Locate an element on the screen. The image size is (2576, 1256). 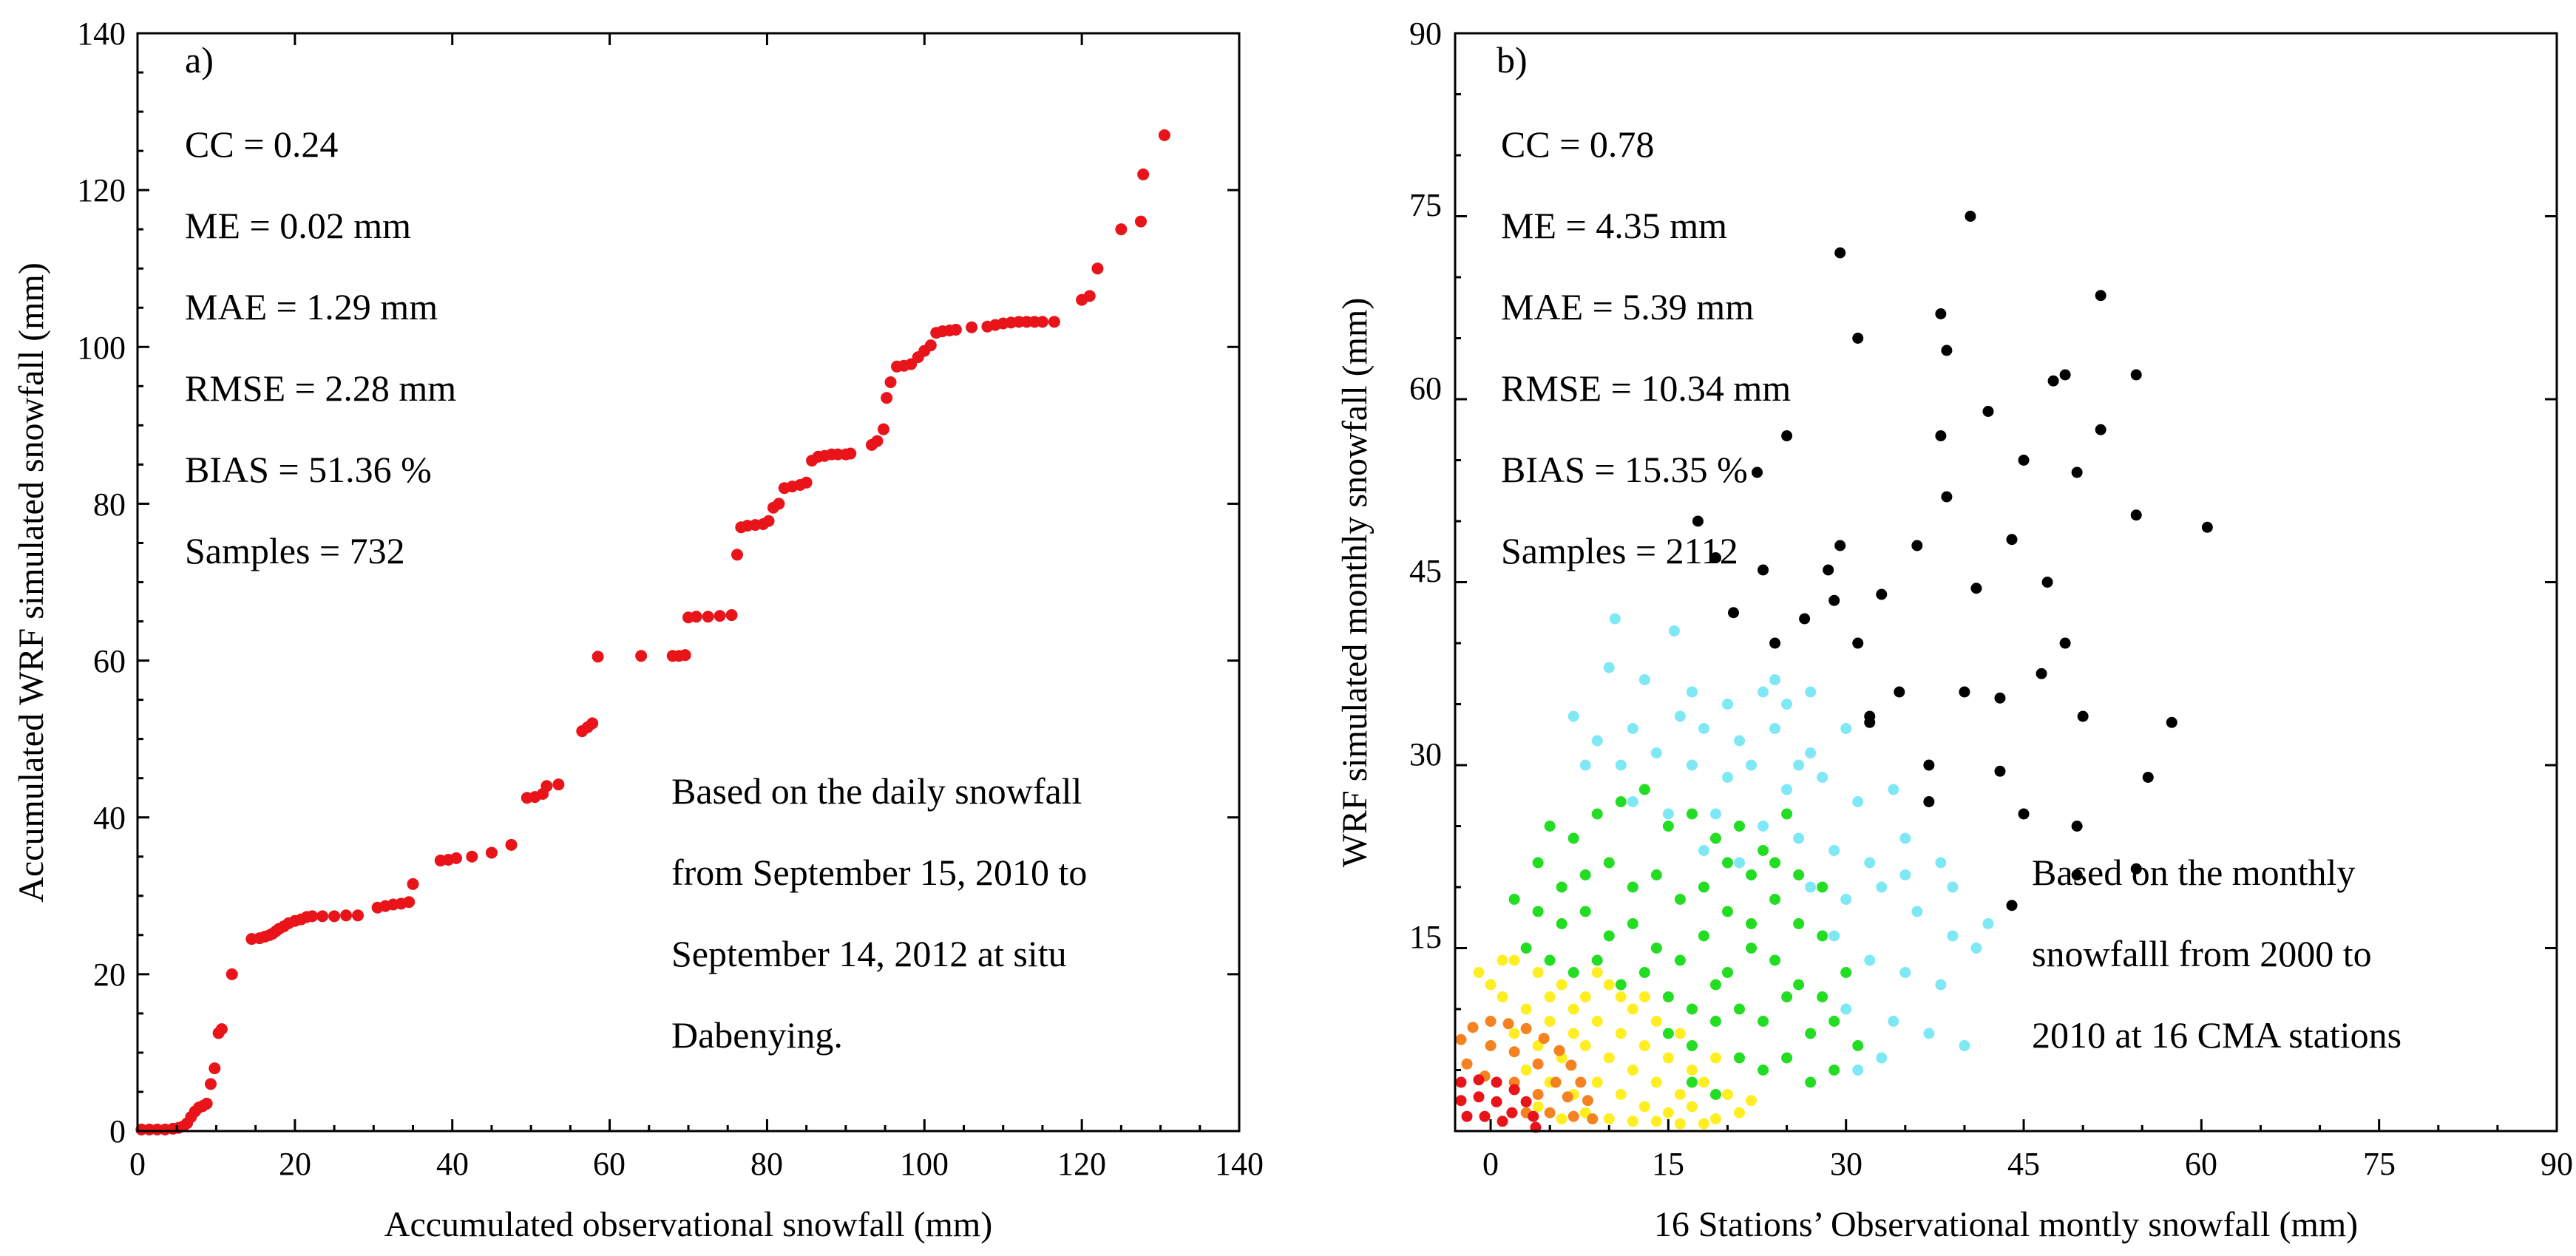
b-x-tick-label: 60 is located at coordinates (2201, 1164).